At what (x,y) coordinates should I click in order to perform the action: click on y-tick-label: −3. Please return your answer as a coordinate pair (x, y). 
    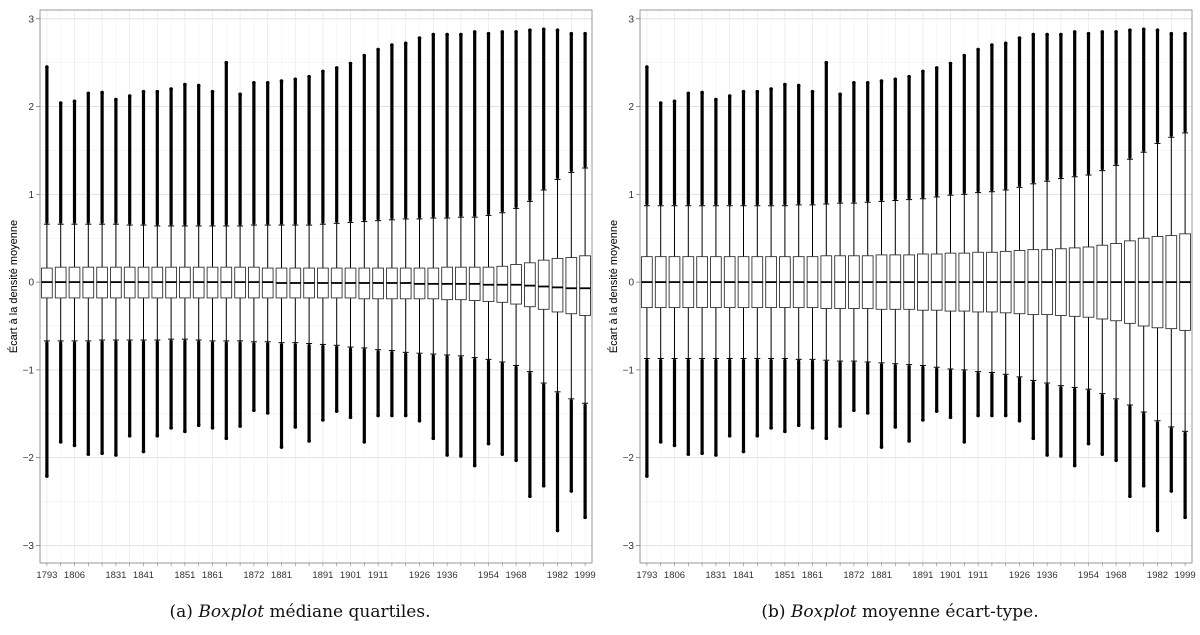
    Looking at the image, I should click on (629, 546).